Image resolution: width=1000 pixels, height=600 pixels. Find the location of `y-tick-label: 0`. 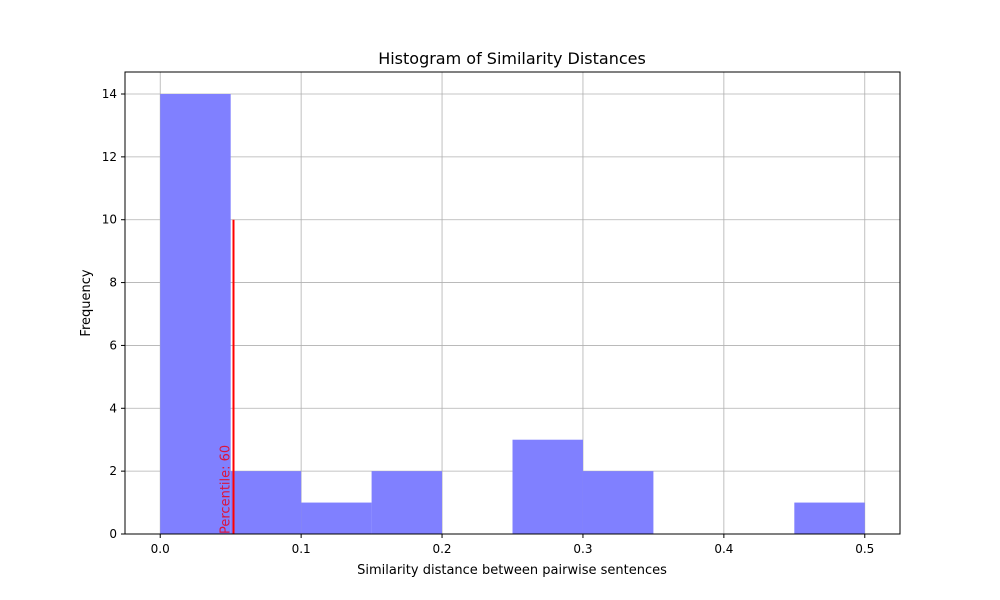

y-tick-label: 0 is located at coordinates (113, 534).